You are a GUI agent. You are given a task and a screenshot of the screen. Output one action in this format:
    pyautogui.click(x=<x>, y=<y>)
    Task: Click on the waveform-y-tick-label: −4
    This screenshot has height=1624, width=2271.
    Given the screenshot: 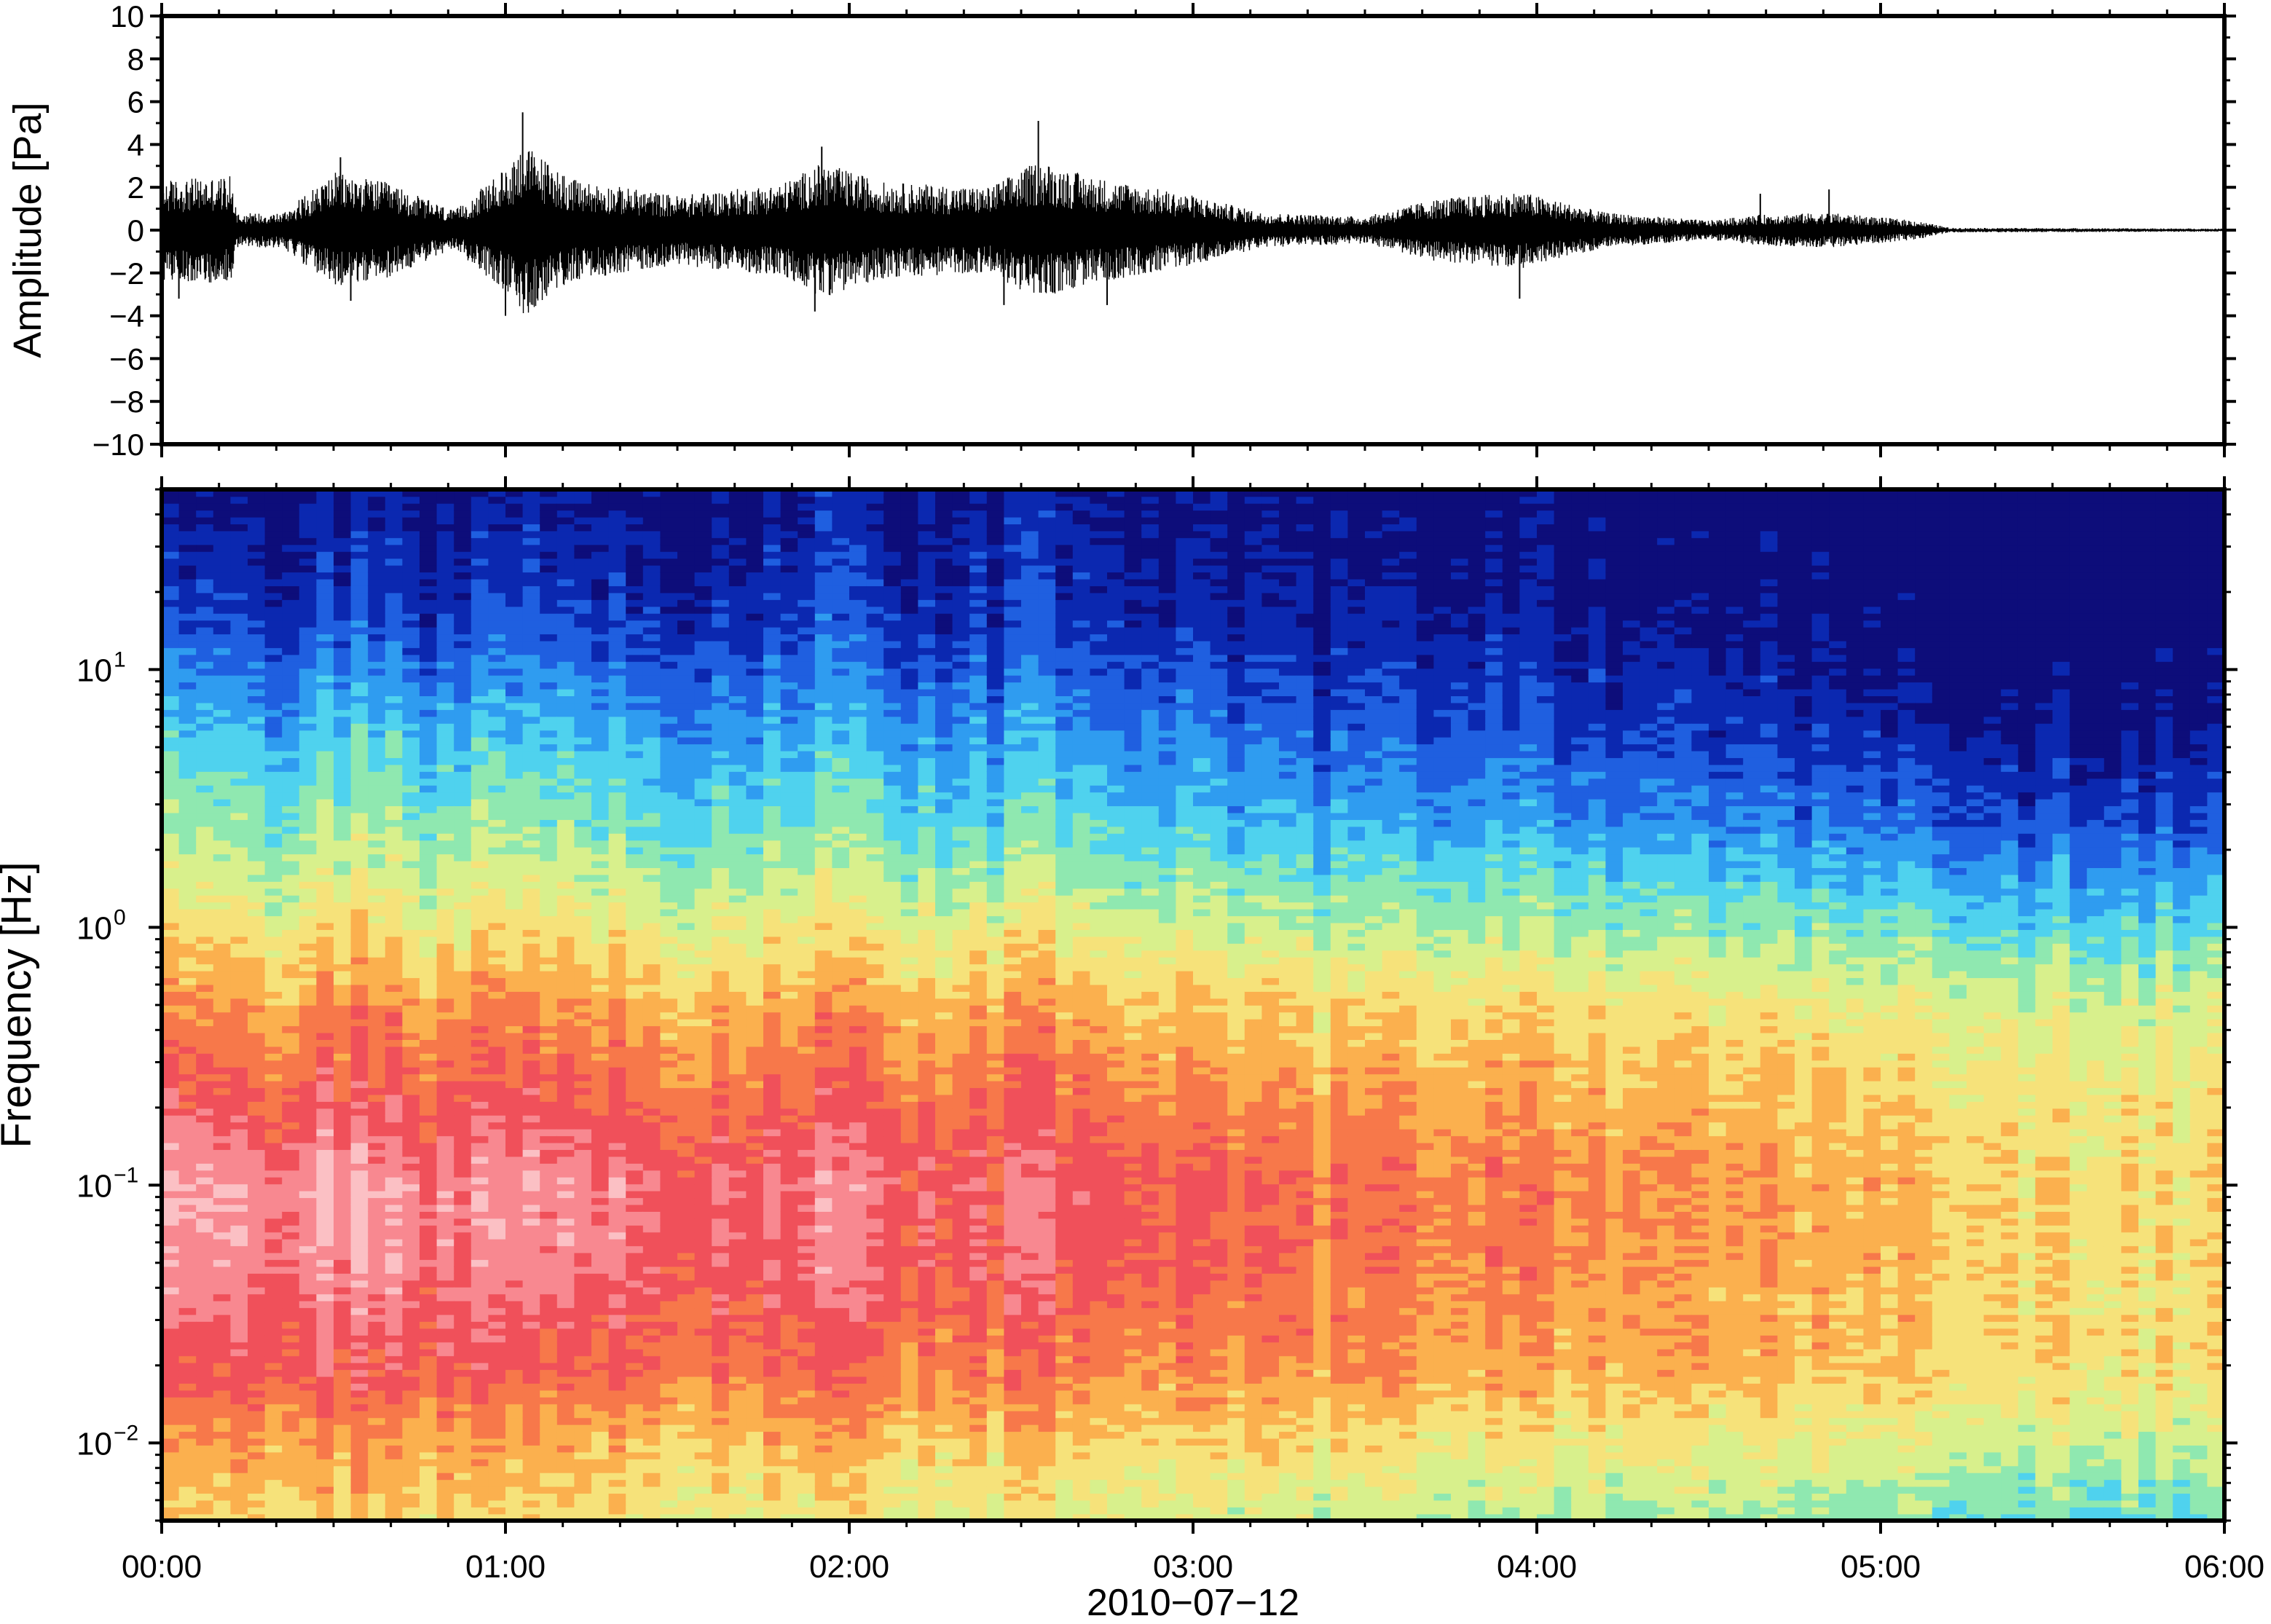 What is the action you would take?
    pyautogui.click(x=127, y=316)
    